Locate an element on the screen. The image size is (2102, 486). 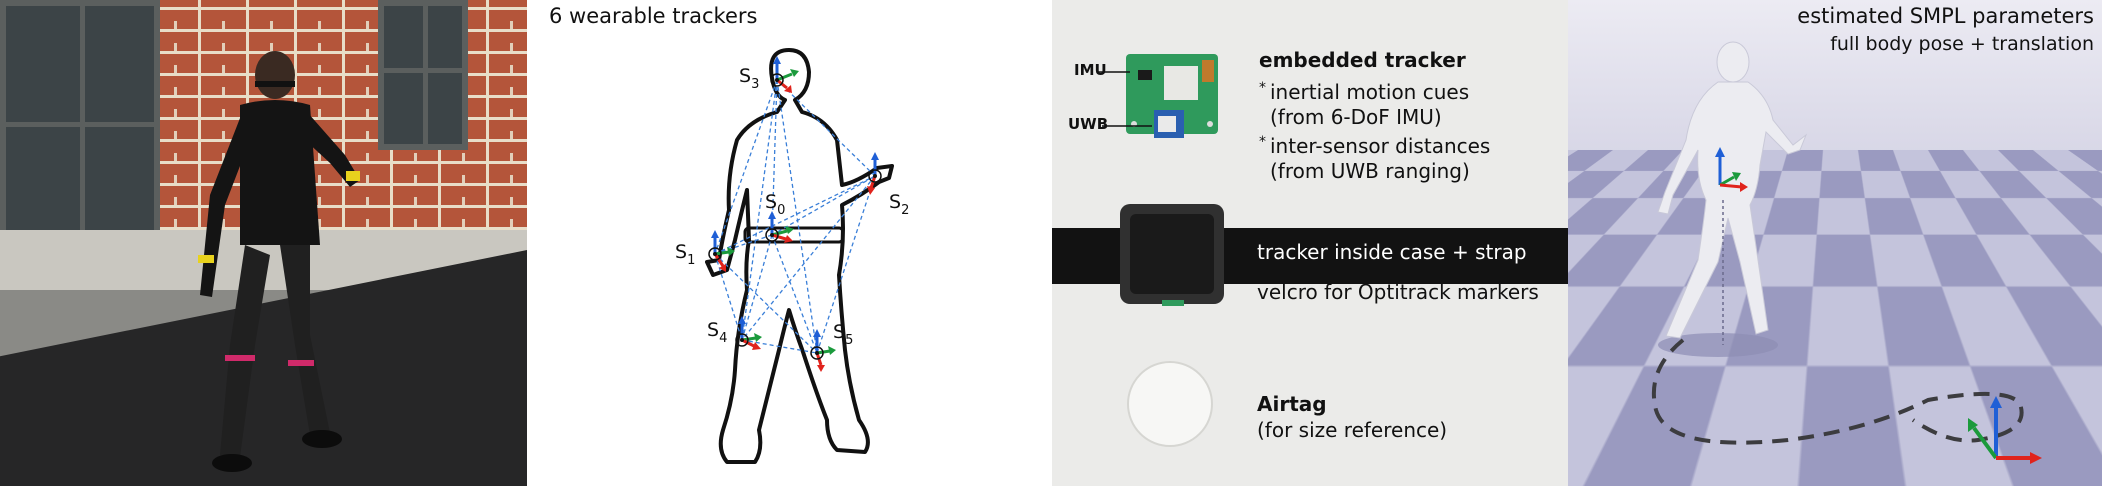
bullet-1-line-2: (from 6-DoF IMU) is located at coordinates (1356, 117).